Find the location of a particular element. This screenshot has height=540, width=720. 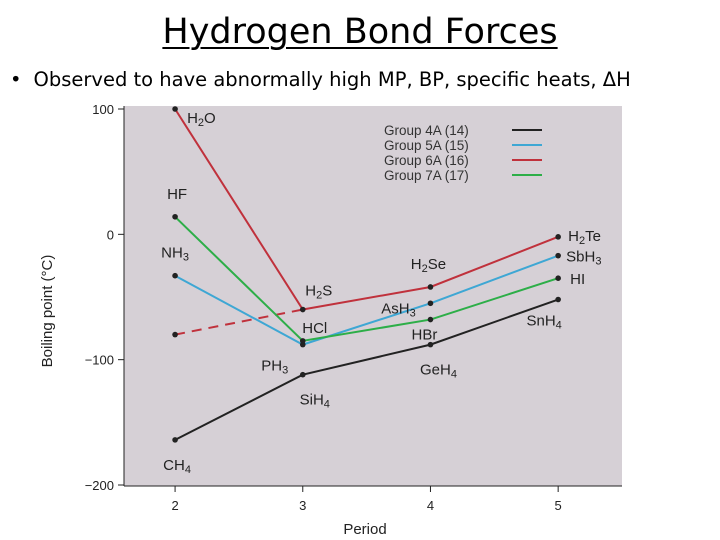

legend-label: Group 5A (15) is located at coordinates (426, 145).